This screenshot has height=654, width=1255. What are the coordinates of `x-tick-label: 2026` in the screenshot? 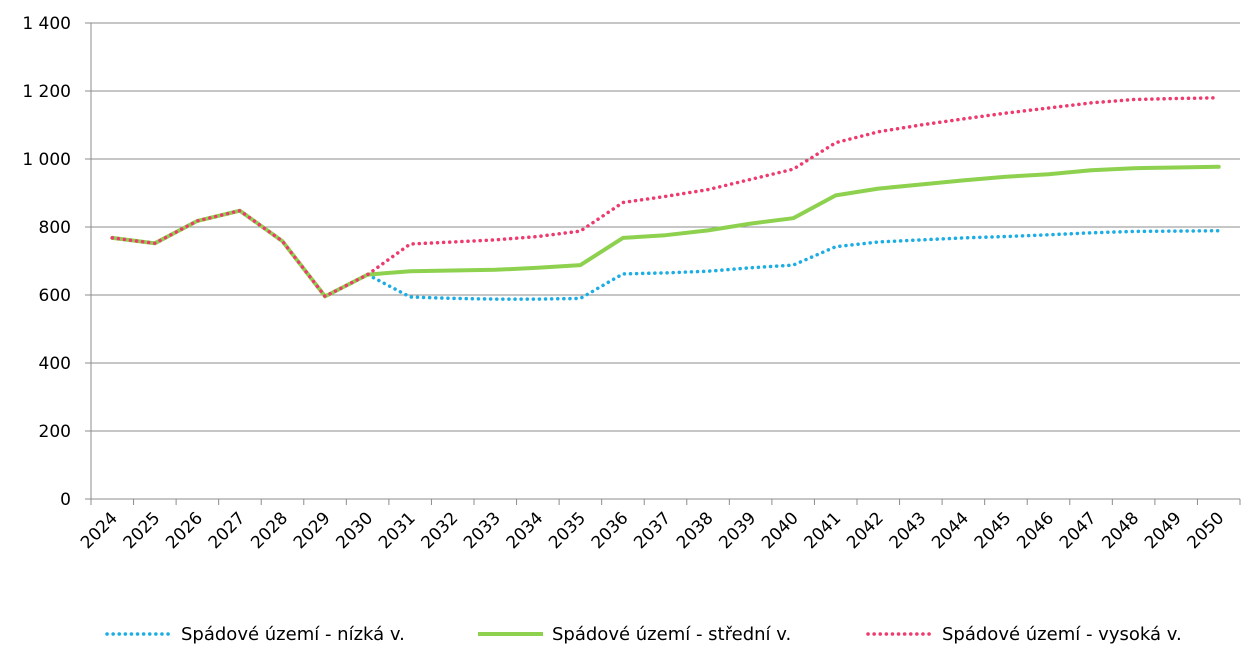 It's located at (184, 530).